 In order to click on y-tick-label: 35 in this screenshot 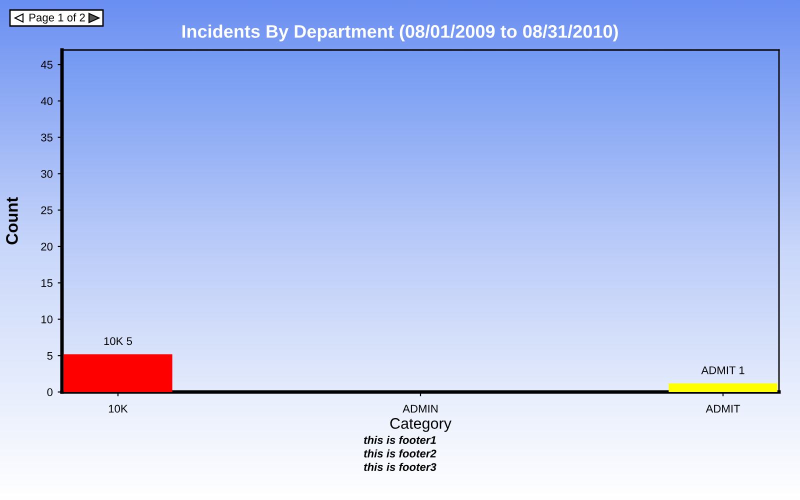, I will do `click(47, 138)`.